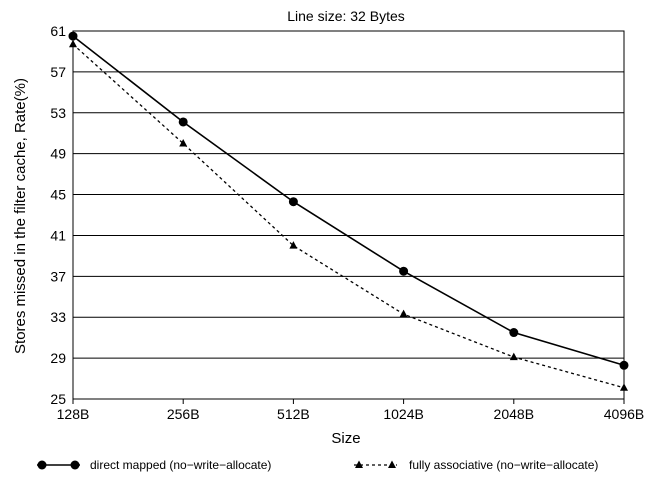  What do you see at coordinates (183, 414) in the screenshot?
I see `x-tick-label: 256B` at bounding box center [183, 414].